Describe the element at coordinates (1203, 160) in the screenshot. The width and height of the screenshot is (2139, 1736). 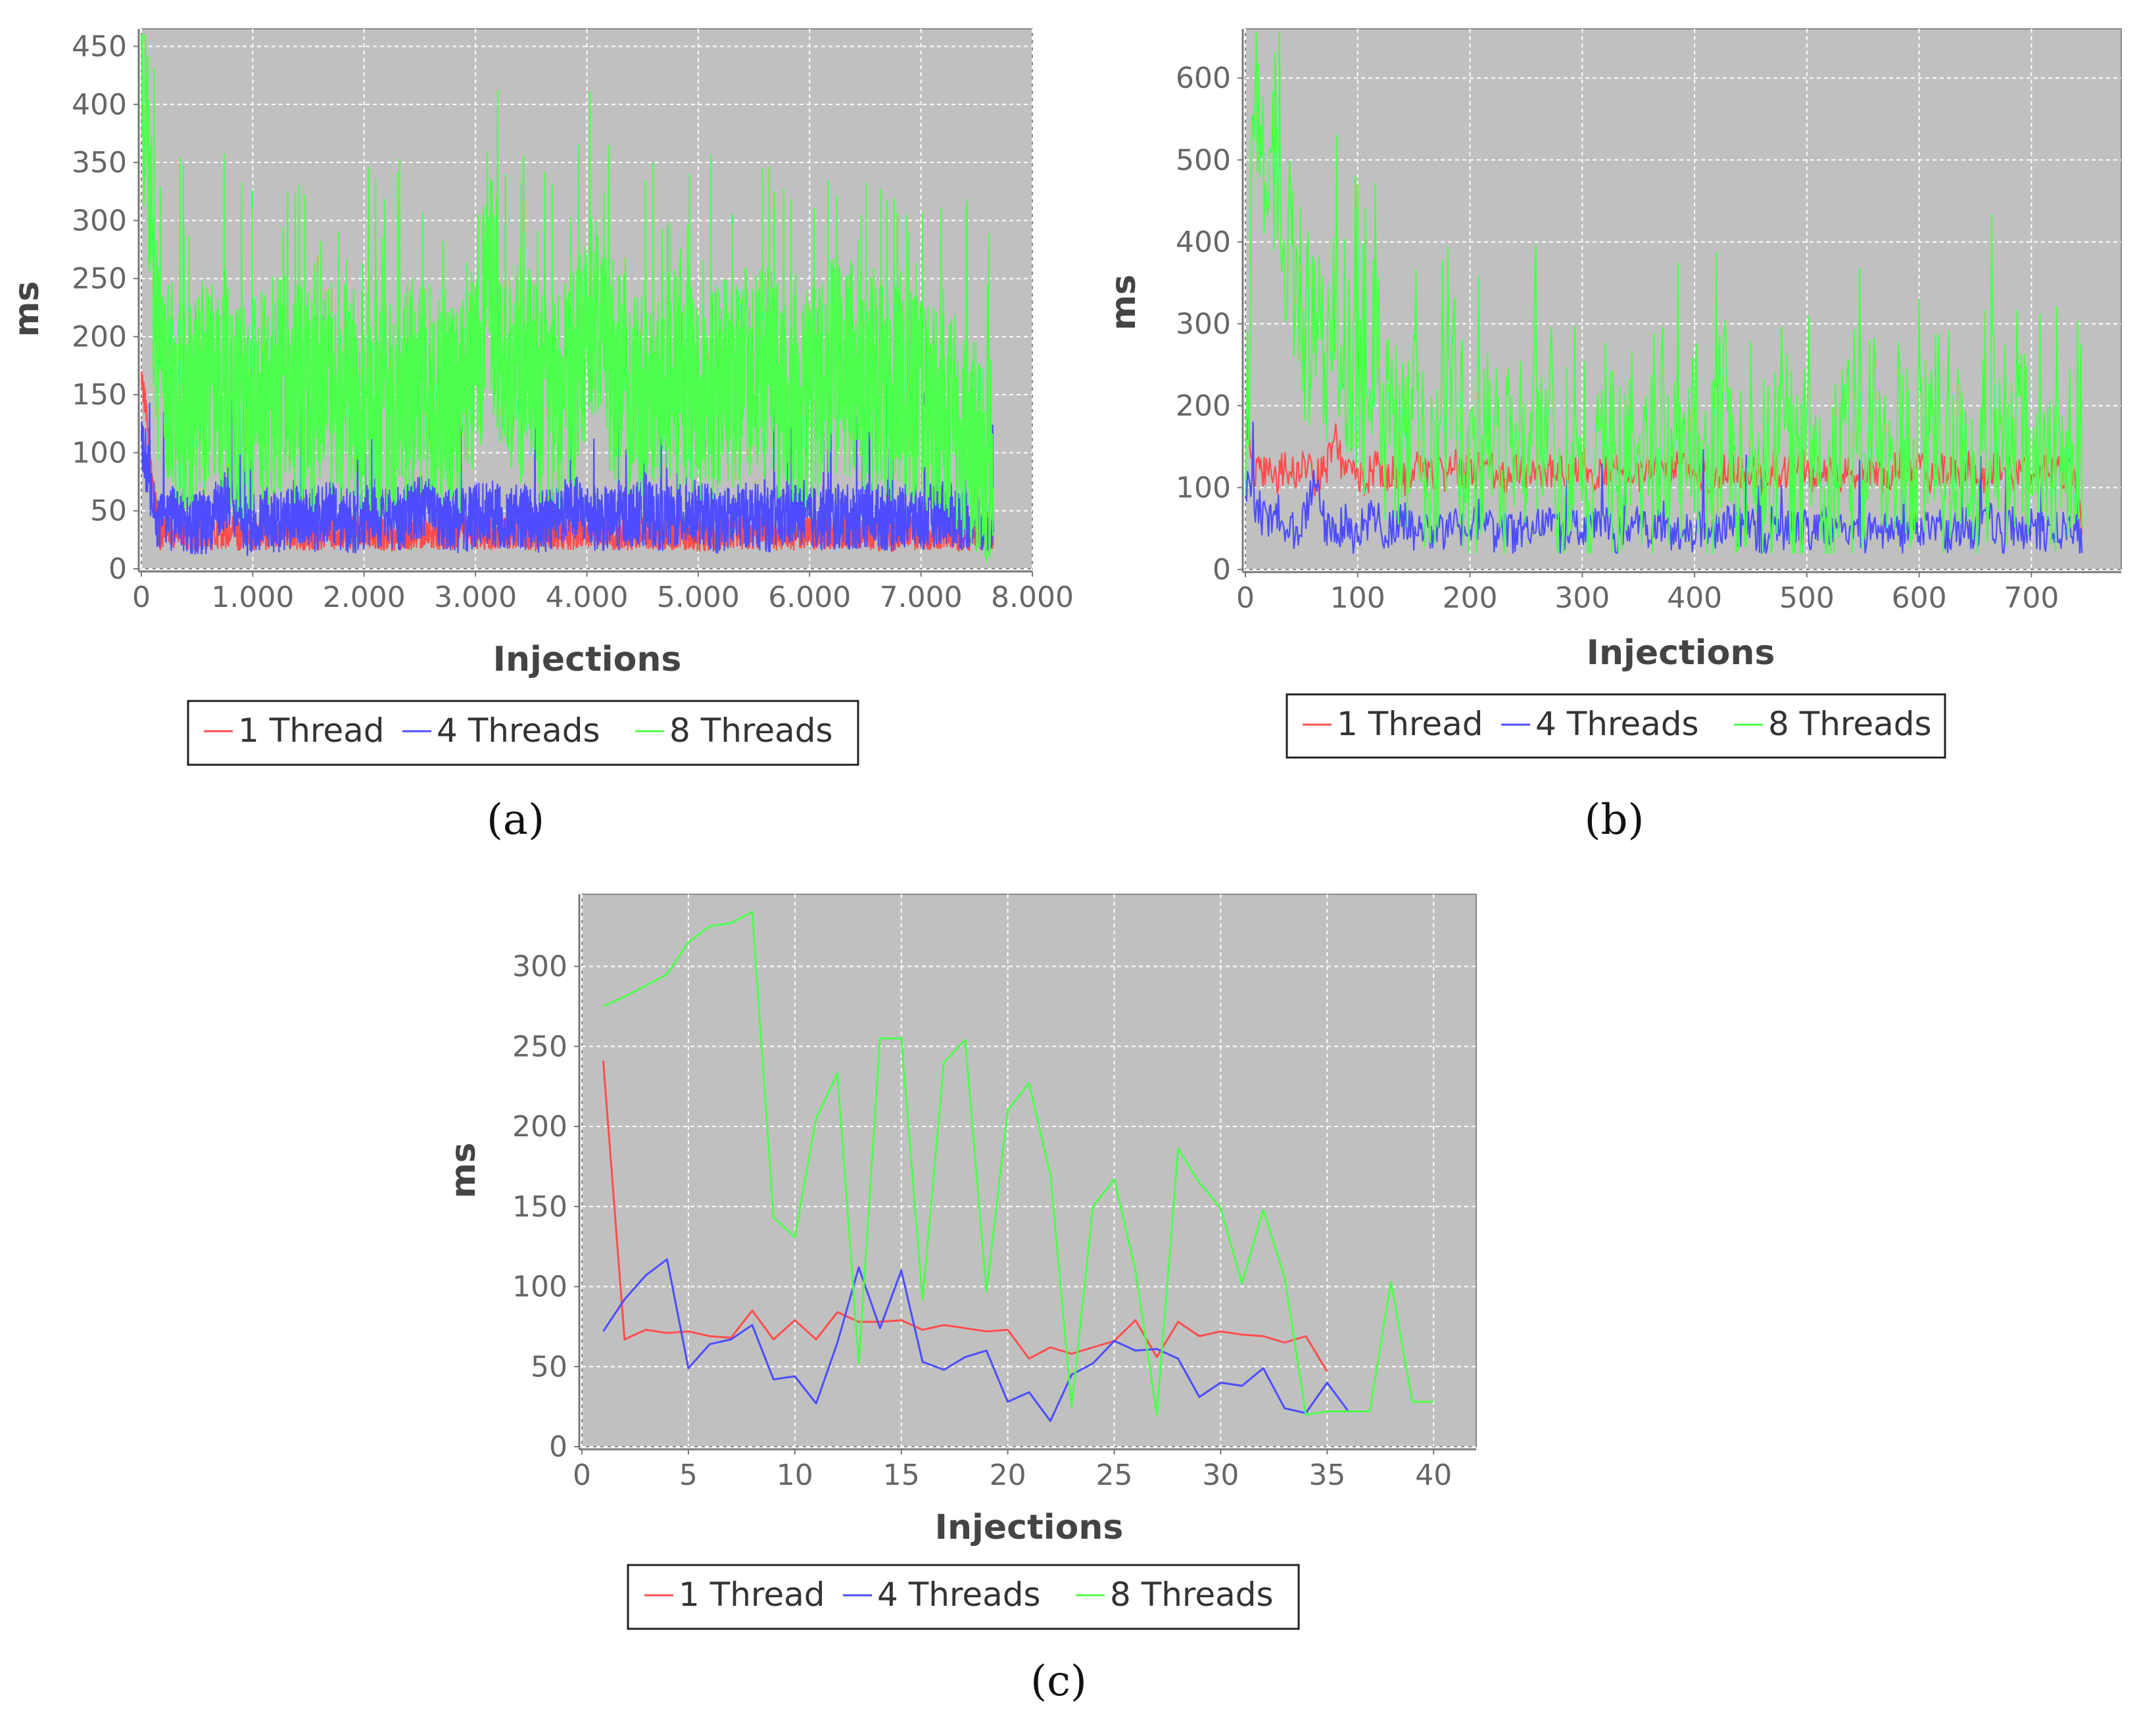
I see `y-tick-label: 500` at that location.